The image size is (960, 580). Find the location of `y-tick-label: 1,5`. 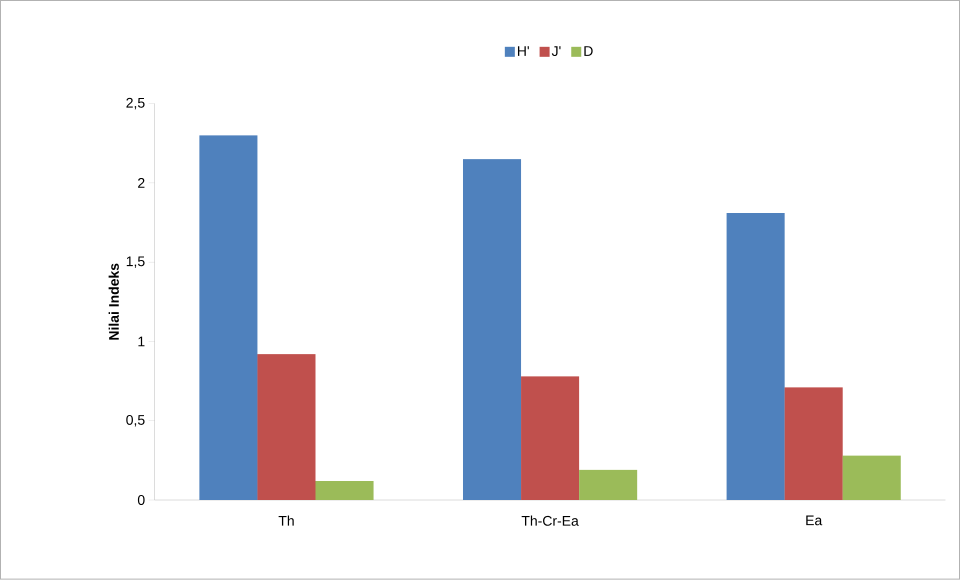

y-tick-label: 1,5 is located at coordinates (135, 262).